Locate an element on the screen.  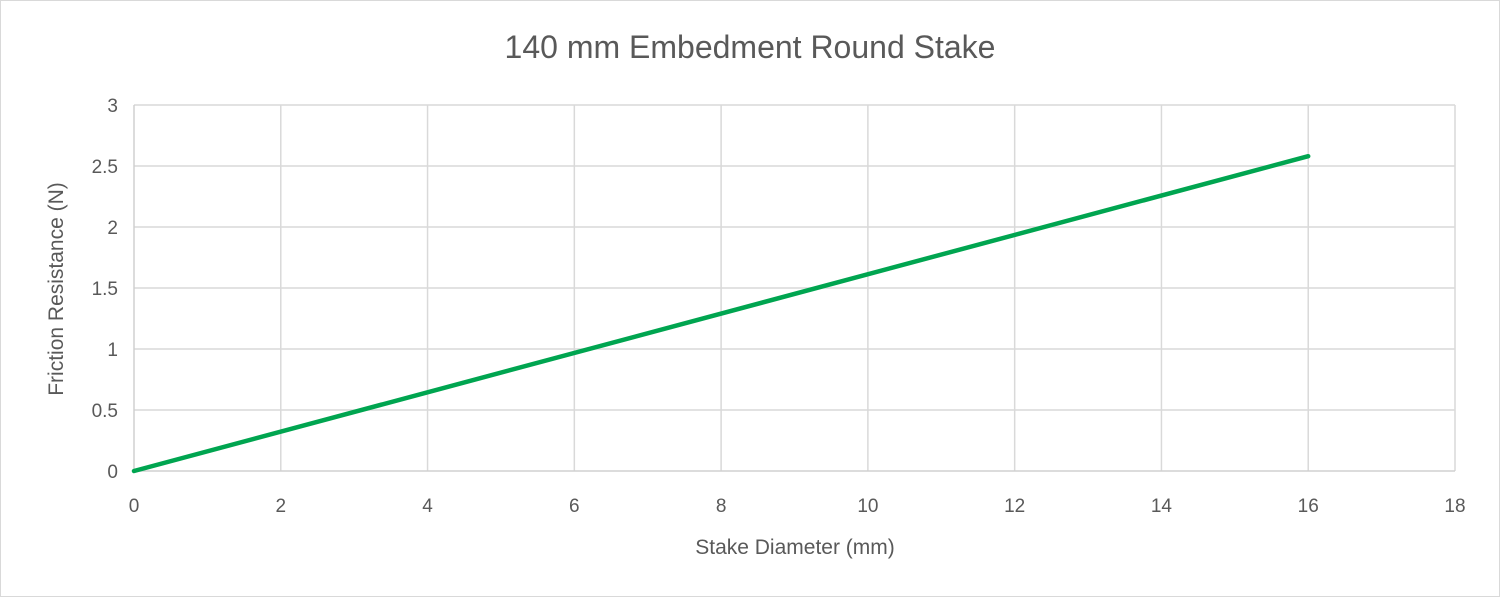
y-tick-label: 1.5 is located at coordinates (105, 289).